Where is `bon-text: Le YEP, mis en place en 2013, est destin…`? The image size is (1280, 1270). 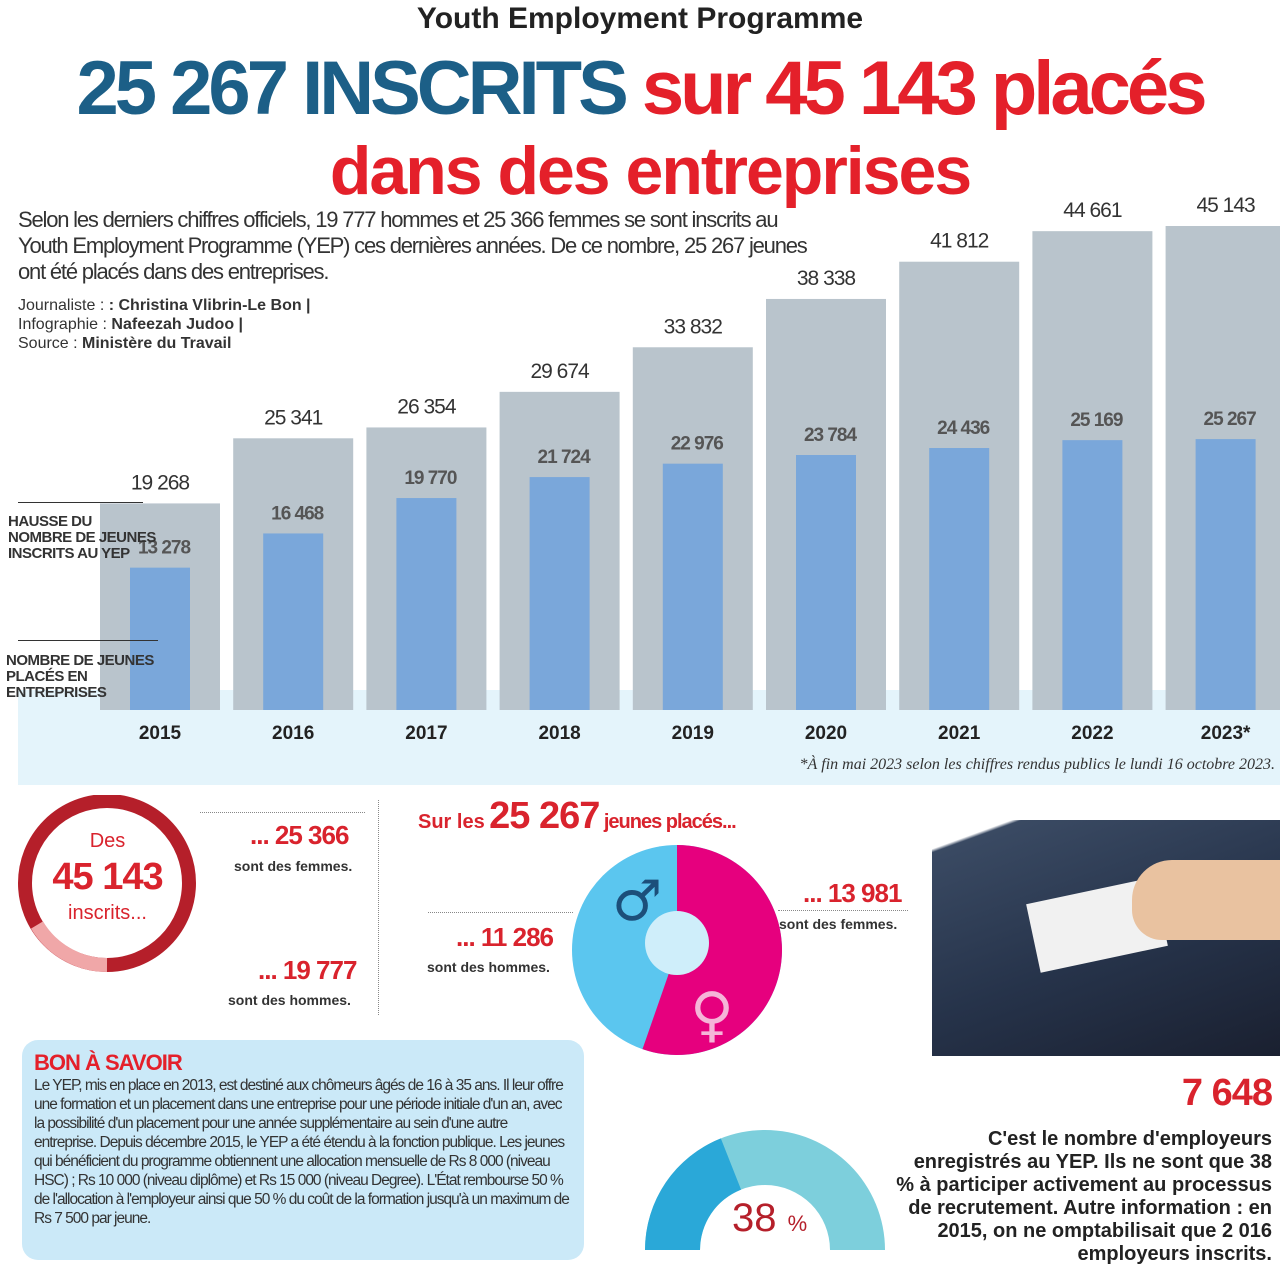
bon-text: Le YEP, mis en place en 2013, est destin… is located at coordinates (302, 1152).